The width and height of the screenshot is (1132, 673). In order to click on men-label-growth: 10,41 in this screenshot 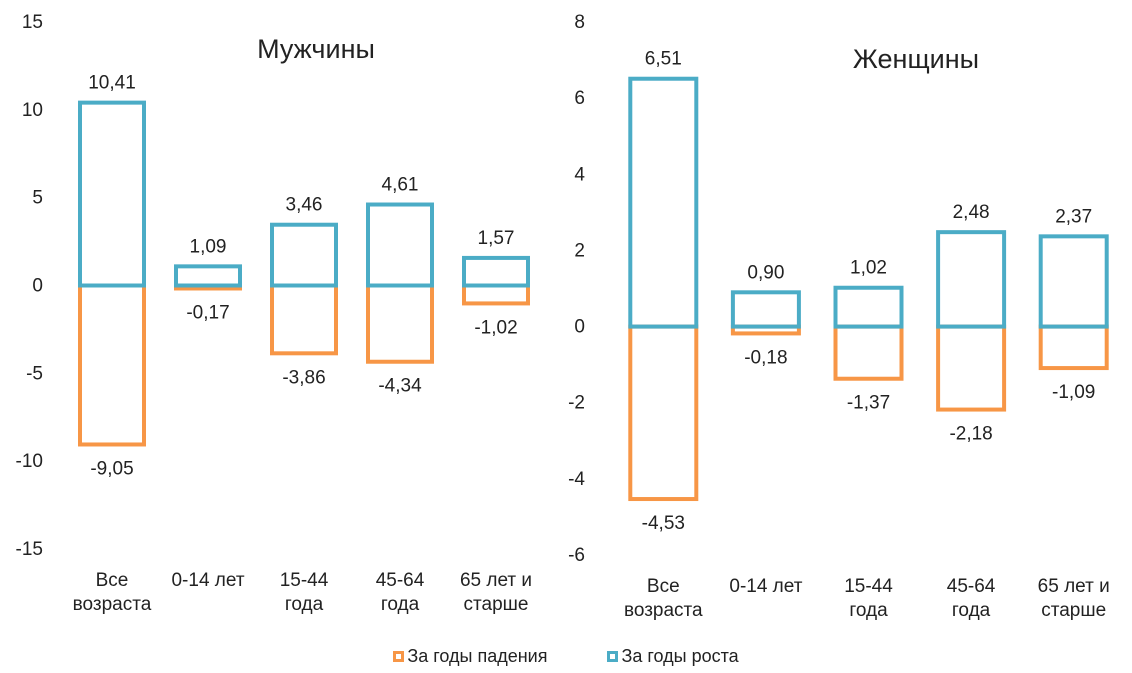, I will do `click(112, 83)`.